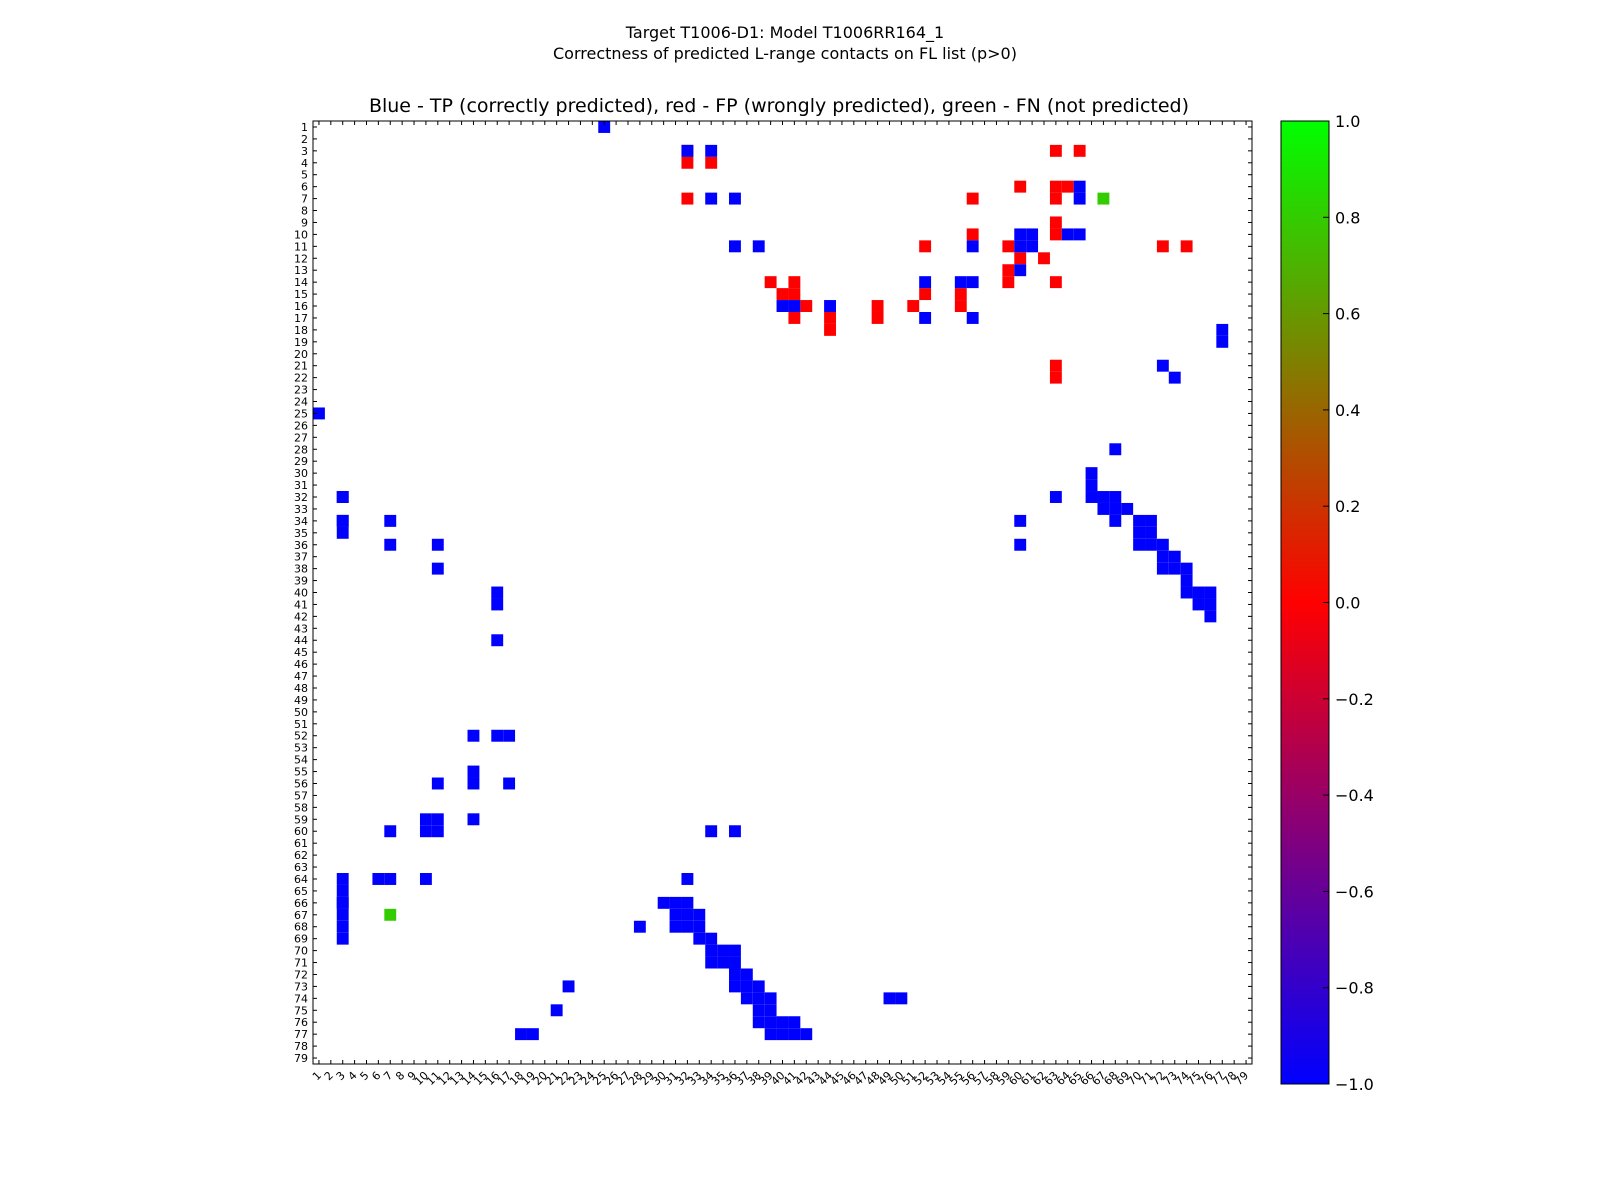  What do you see at coordinates (301, 760) in the screenshot?
I see `y-tick-label: 54` at bounding box center [301, 760].